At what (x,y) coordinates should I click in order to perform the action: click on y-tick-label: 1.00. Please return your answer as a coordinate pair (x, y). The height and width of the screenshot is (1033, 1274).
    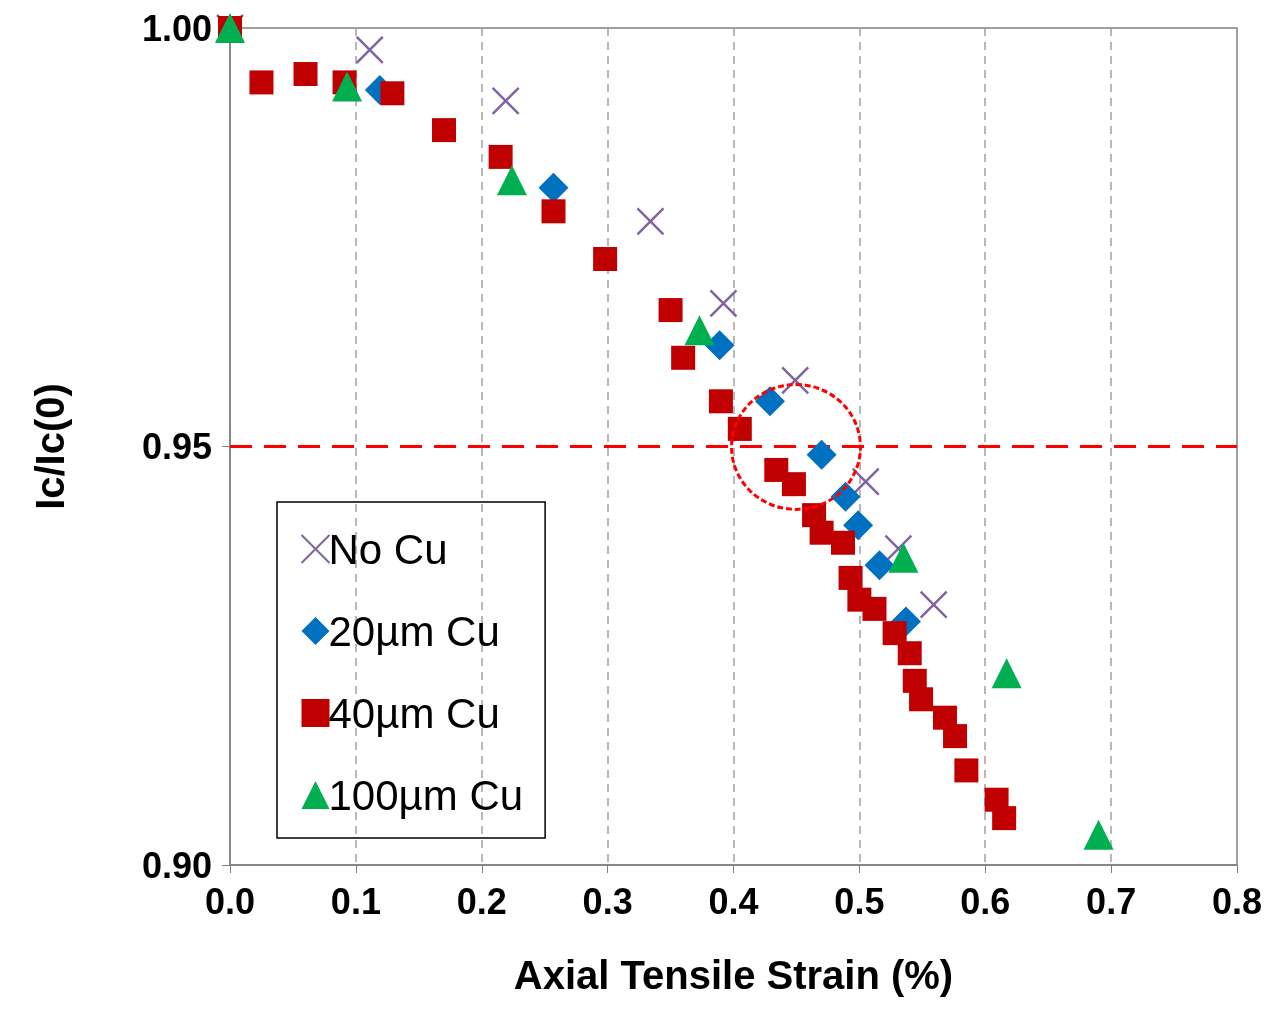
    Looking at the image, I should click on (176, 28).